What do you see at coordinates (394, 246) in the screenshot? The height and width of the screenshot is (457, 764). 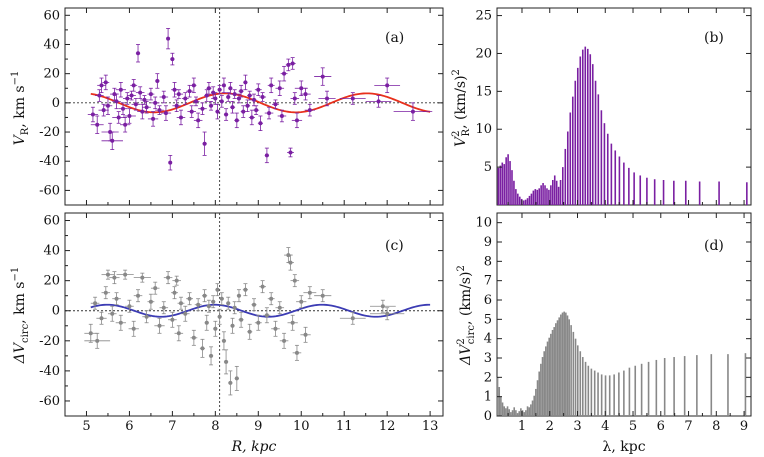 I see `panel-c-tag: (c)` at bounding box center [394, 246].